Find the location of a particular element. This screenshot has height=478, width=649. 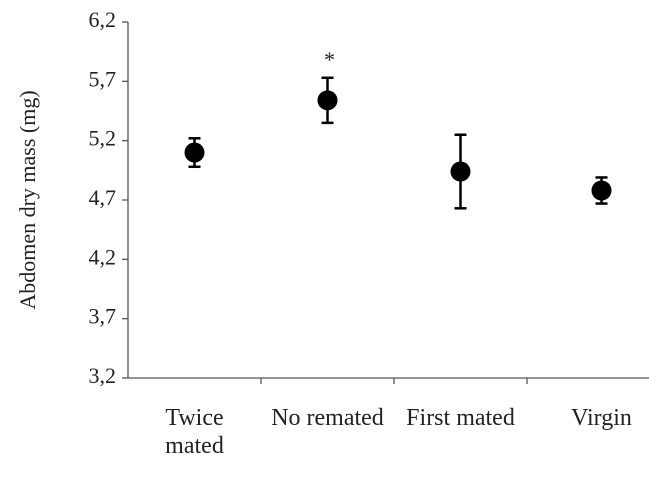

x-tick-label: Twice mated is located at coordinates (194, 432).